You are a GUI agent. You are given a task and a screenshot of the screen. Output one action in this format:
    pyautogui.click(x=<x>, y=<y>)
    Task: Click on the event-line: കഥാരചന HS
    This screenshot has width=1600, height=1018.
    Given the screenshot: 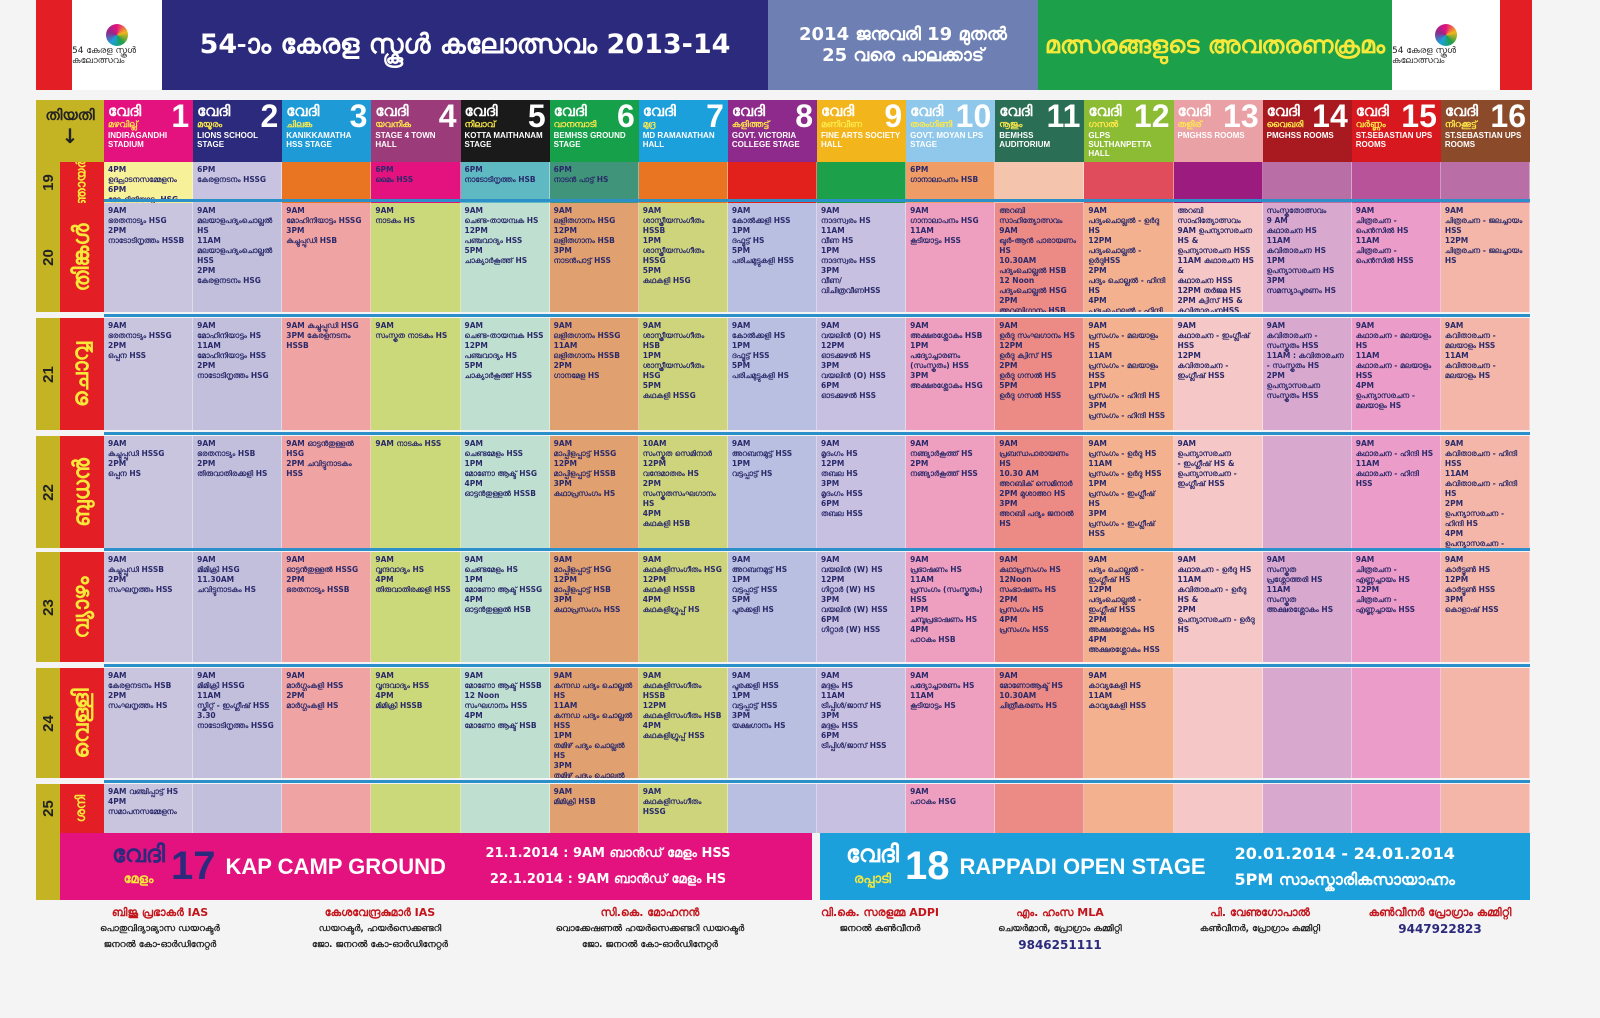 What is the action you would take?
    pyautogui.click(x=1291, y=230)
    